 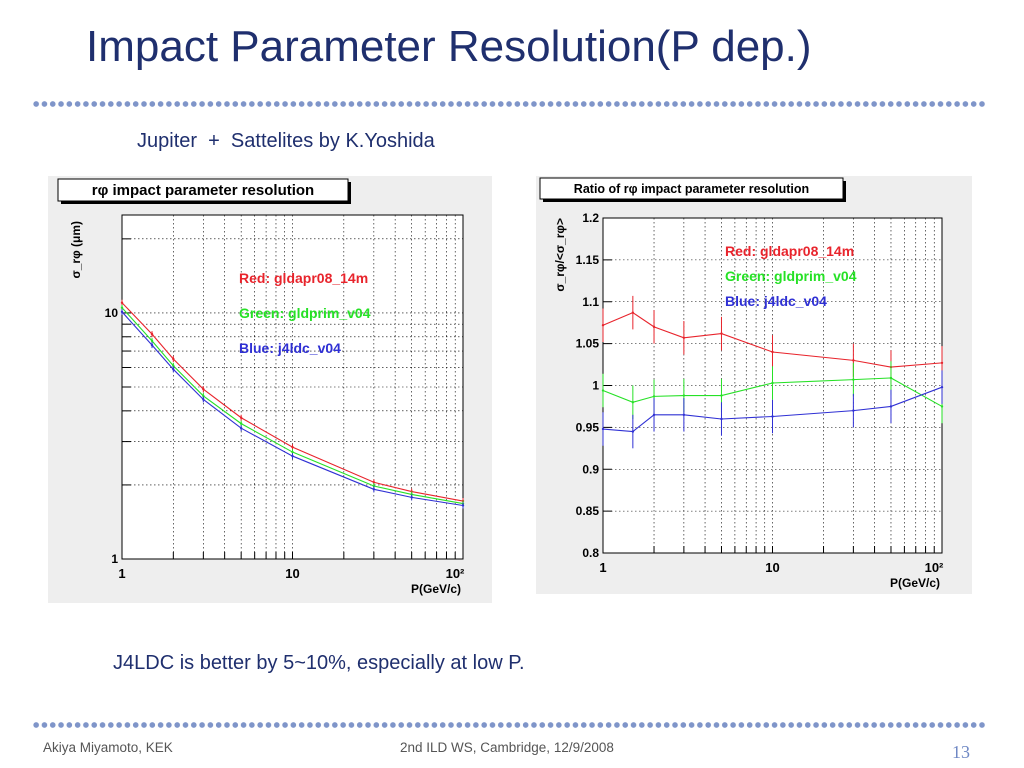 What do you see at coordinates (588, 427) in the screenshot?
I see `y-tick-label: 0.95` at bounding box center [588, 427].